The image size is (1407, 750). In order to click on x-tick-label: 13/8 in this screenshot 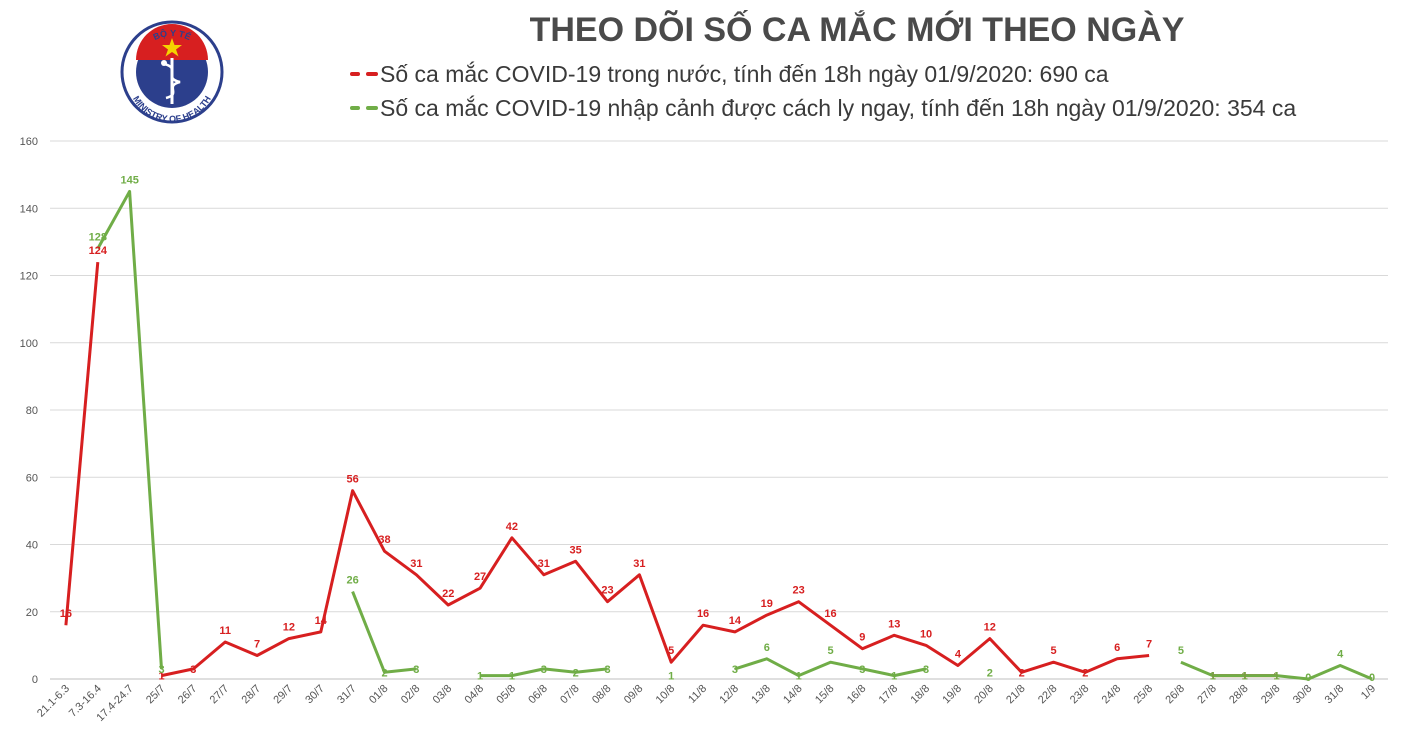, I will do `click(761, 695)`.